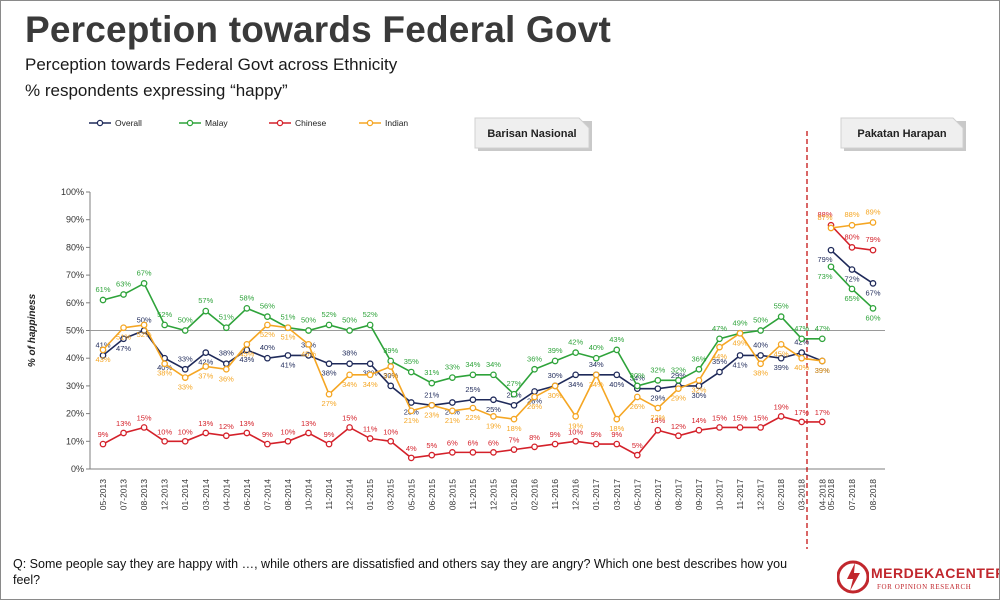 The image size is (1000, 600). Describe the element at coordinates (617, 494) in the screenshot. I see `x-tick-label: 03-2017` at that location.